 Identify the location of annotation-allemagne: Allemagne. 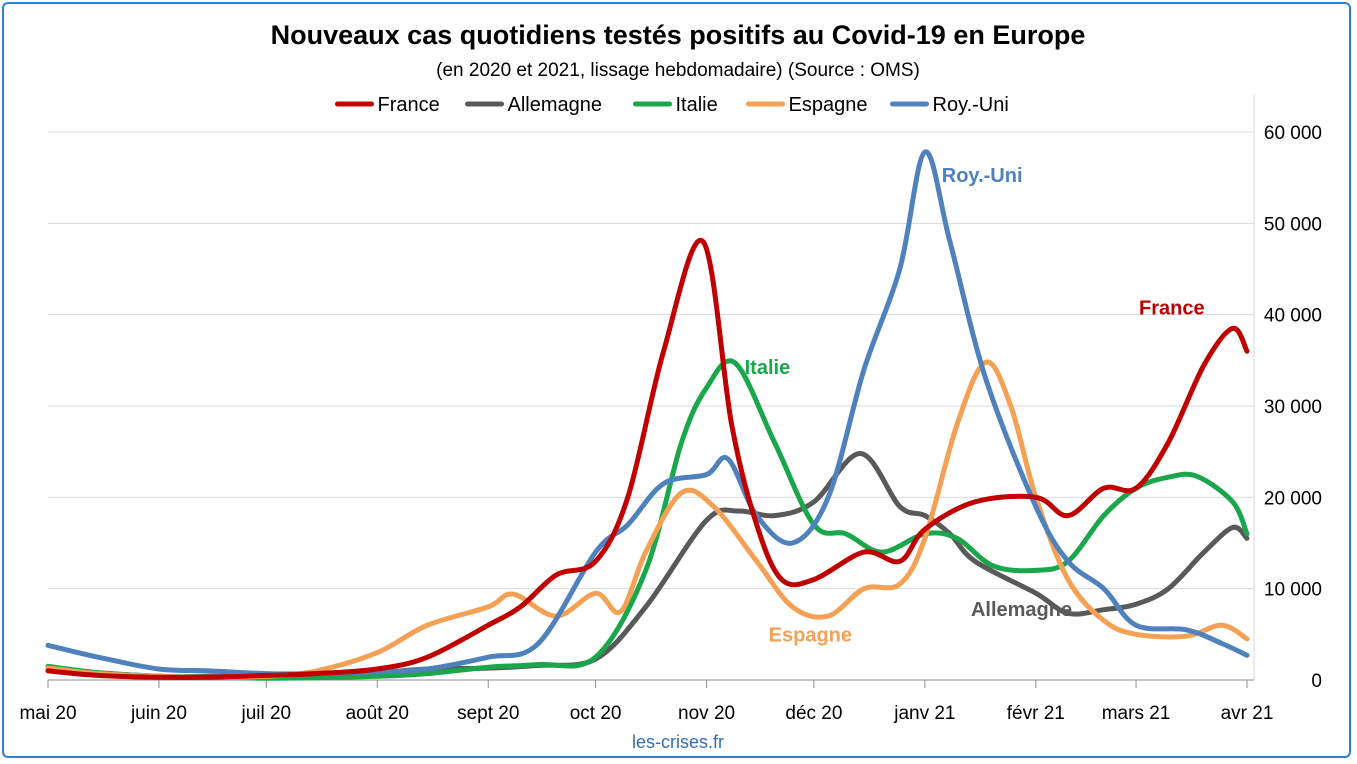
(1021, 610).